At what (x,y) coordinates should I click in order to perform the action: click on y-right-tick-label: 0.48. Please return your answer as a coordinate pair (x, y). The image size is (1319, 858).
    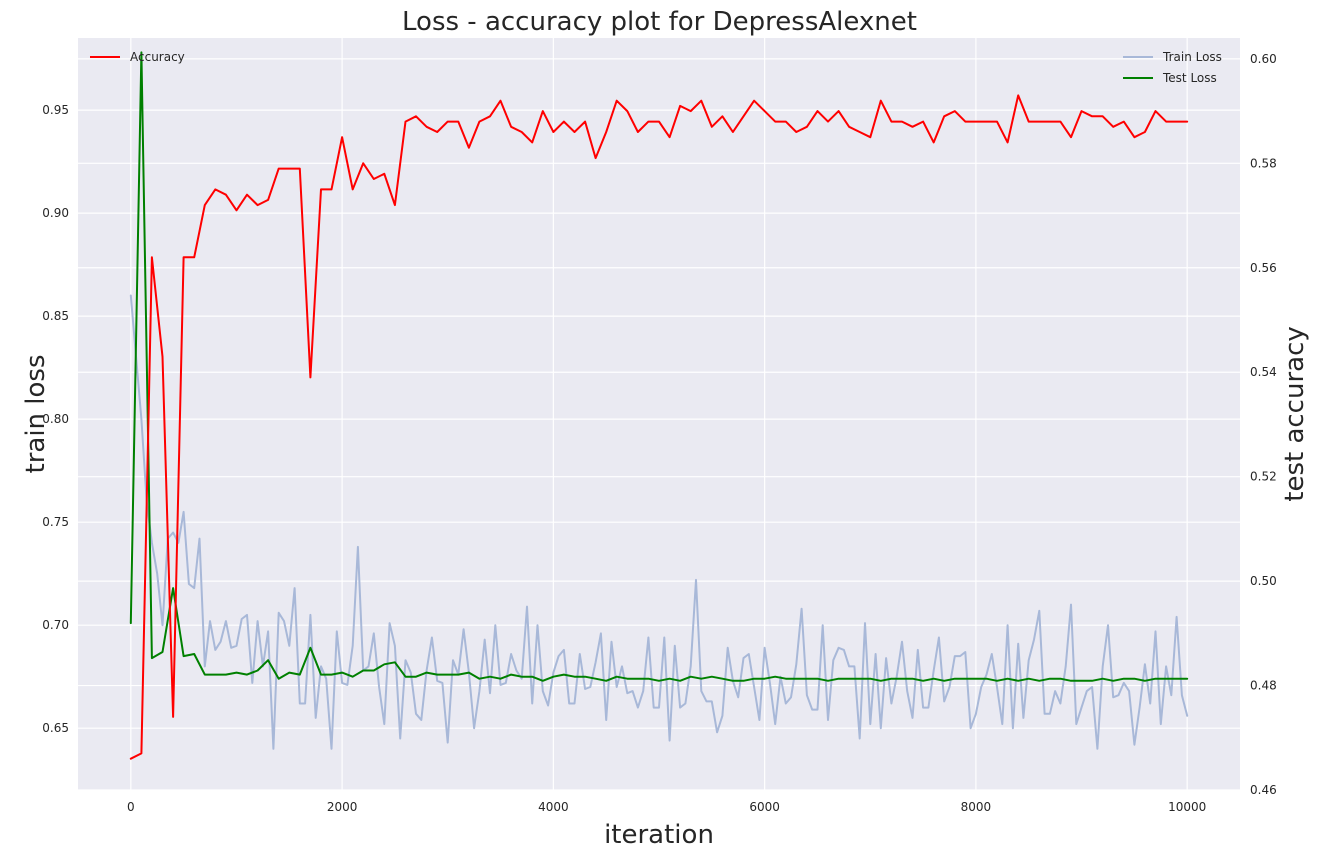
    Looking at the image, I should click on (1263, 686).